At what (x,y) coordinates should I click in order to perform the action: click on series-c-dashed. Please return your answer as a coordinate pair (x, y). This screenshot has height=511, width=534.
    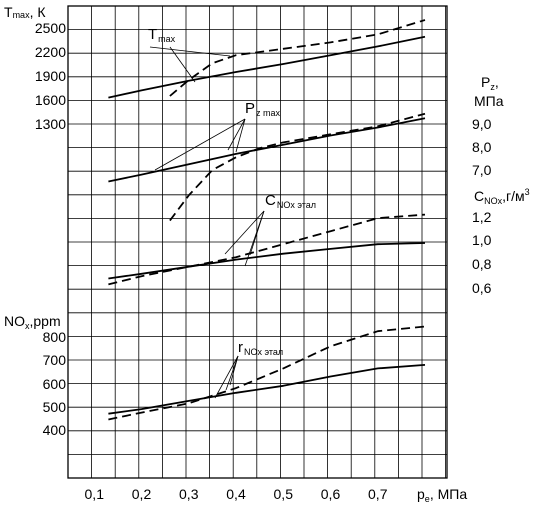
    Looking at the image, I should click on (267, 249).